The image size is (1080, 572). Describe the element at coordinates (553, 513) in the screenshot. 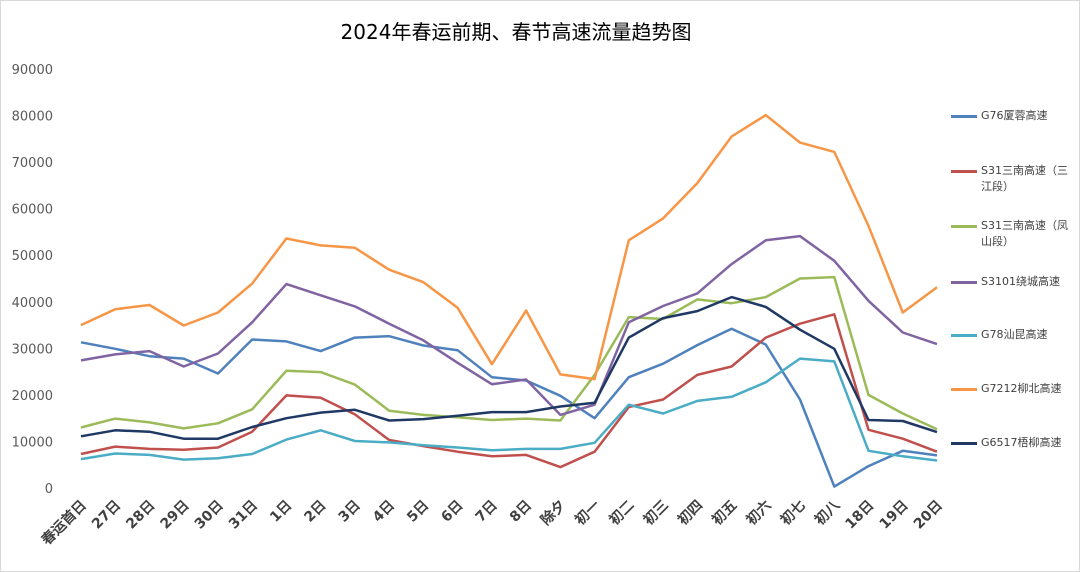

I see `x-tick-label: 除夕` at that location.